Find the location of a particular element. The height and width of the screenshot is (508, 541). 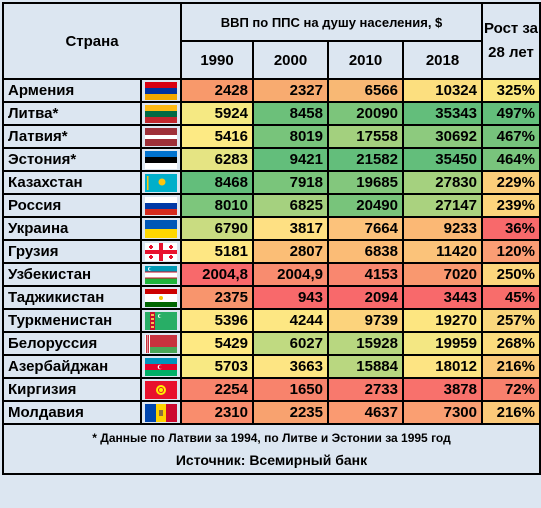

gdp-2000-cell: 943 is located at coordinates (290, 297).